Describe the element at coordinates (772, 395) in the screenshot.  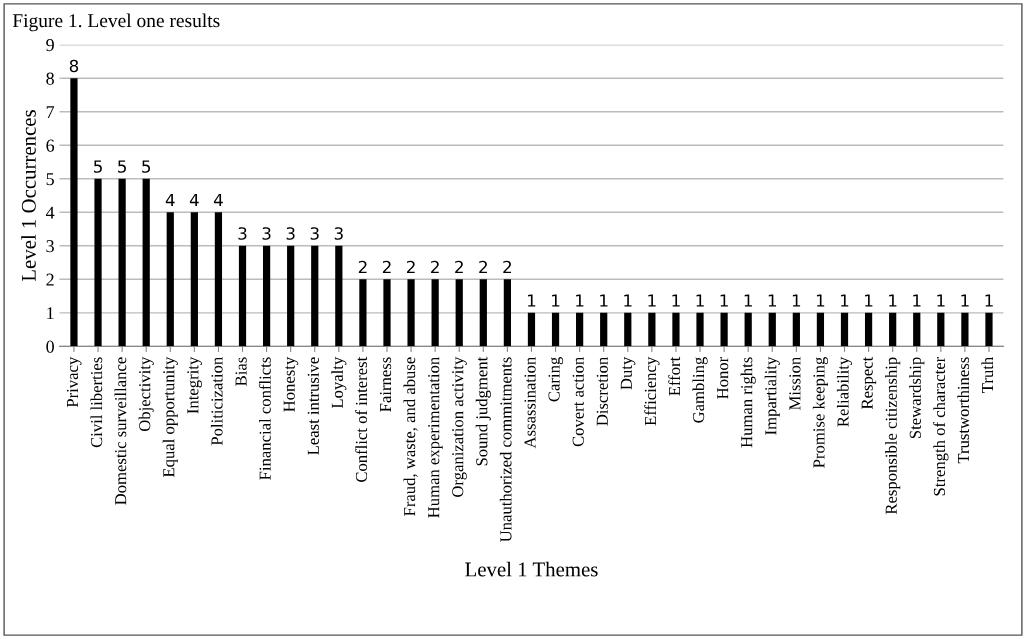
I see `x-tick-label: Impartiality` at that location.